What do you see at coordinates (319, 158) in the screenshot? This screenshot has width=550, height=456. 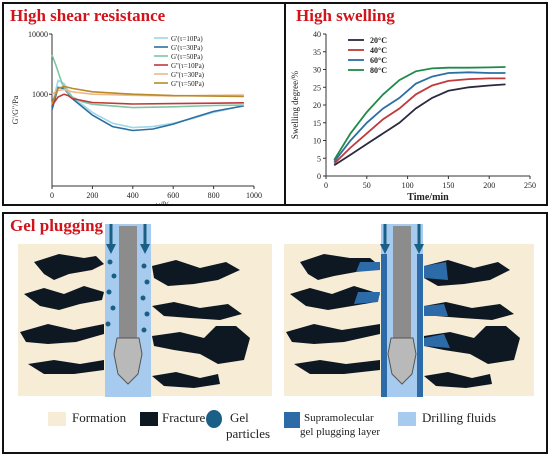 I see `y-tick-label: 5` at bounding box center [319, 158].